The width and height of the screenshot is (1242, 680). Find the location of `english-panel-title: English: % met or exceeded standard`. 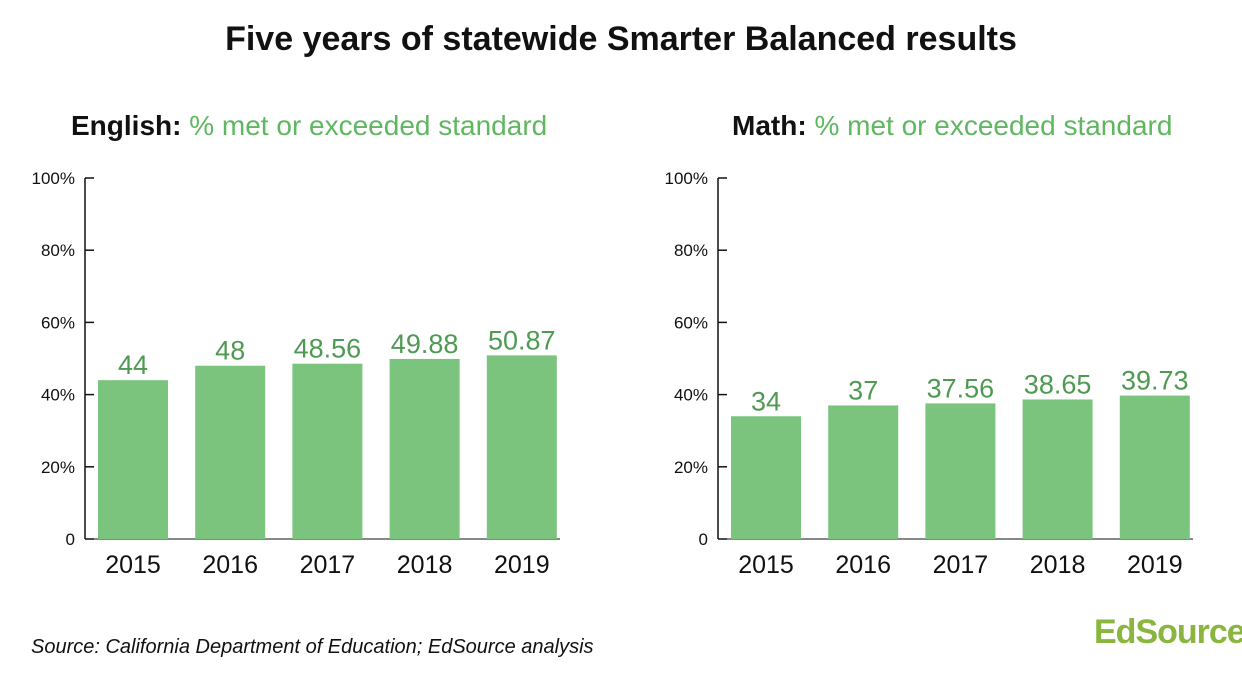

english-panel-title: English: % met or exceeded standard is located at coordinates (309, 126).